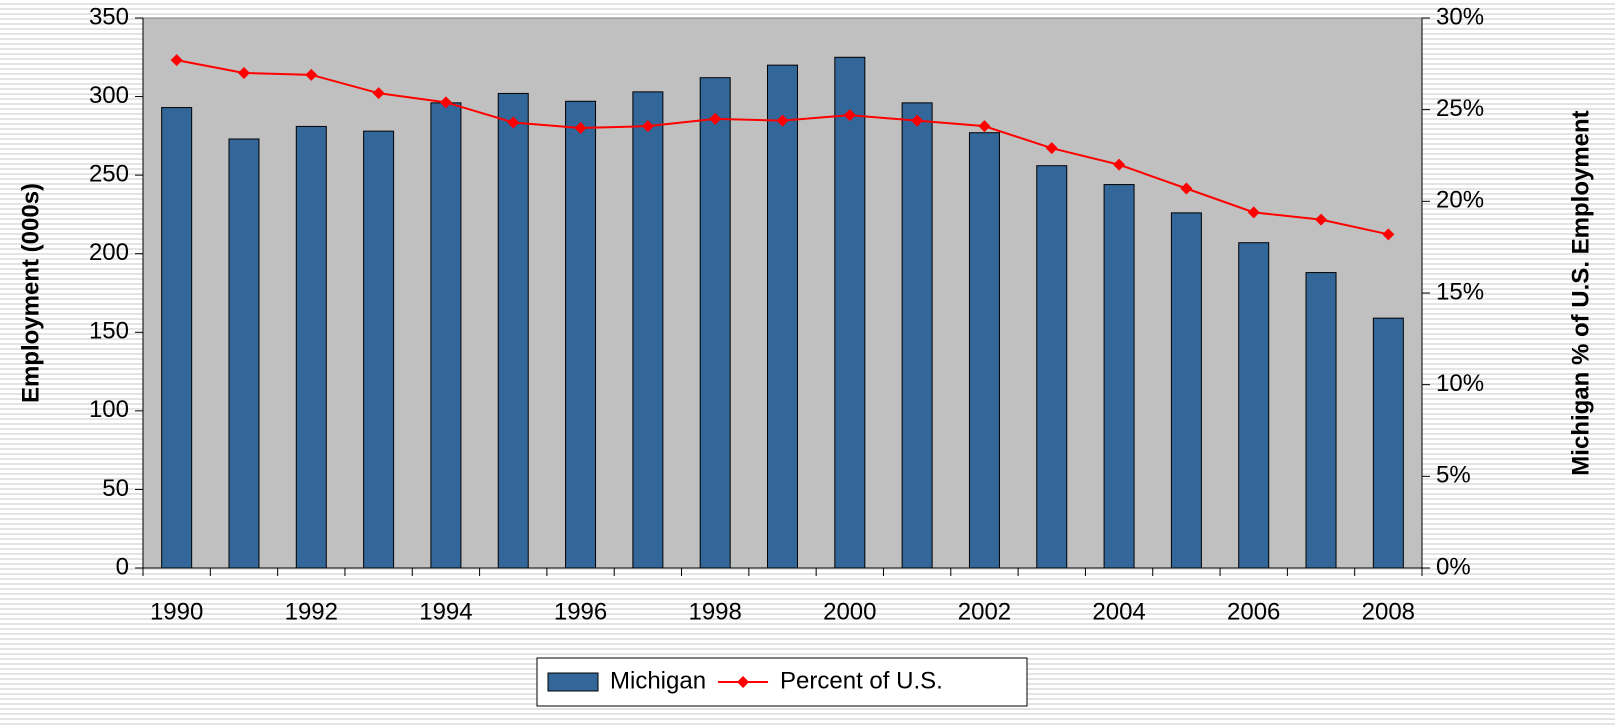  Describe the element at coordinates (714, 611) in the screenshot. I see `x-tick-label: 1998` at that location.